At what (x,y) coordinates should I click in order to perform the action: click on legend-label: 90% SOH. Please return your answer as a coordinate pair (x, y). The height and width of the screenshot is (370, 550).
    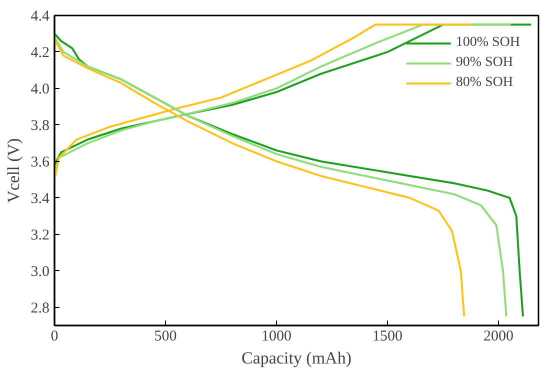
    Looking at the image, I should click on (484, 63).